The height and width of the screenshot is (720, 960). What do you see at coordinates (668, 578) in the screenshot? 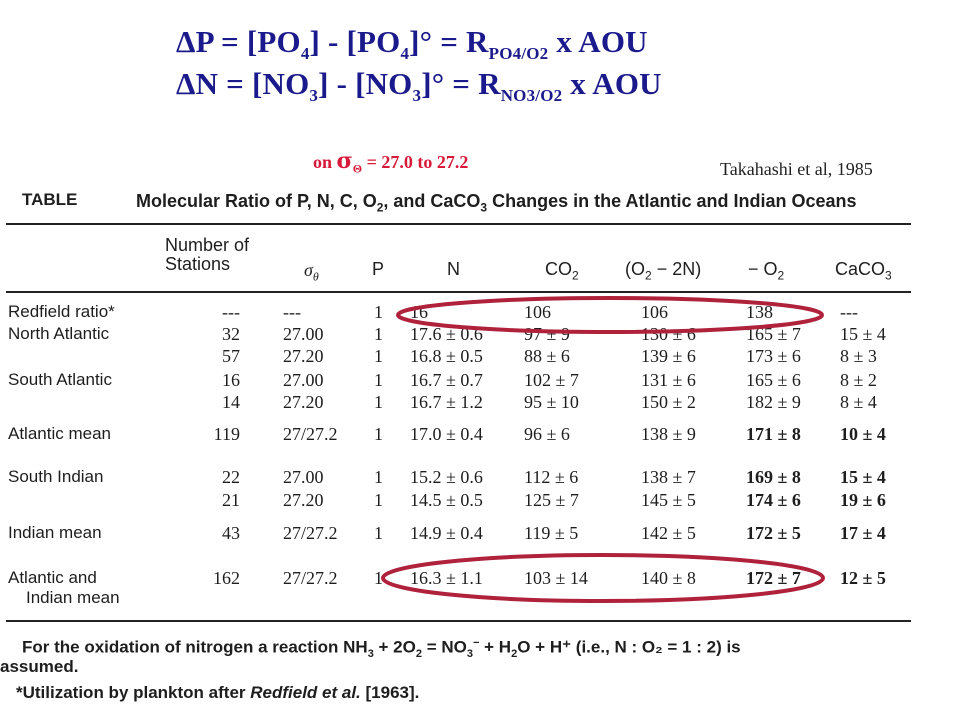
I see `cell-o2n: 140 ± 8` at bounding box center [668, 578].